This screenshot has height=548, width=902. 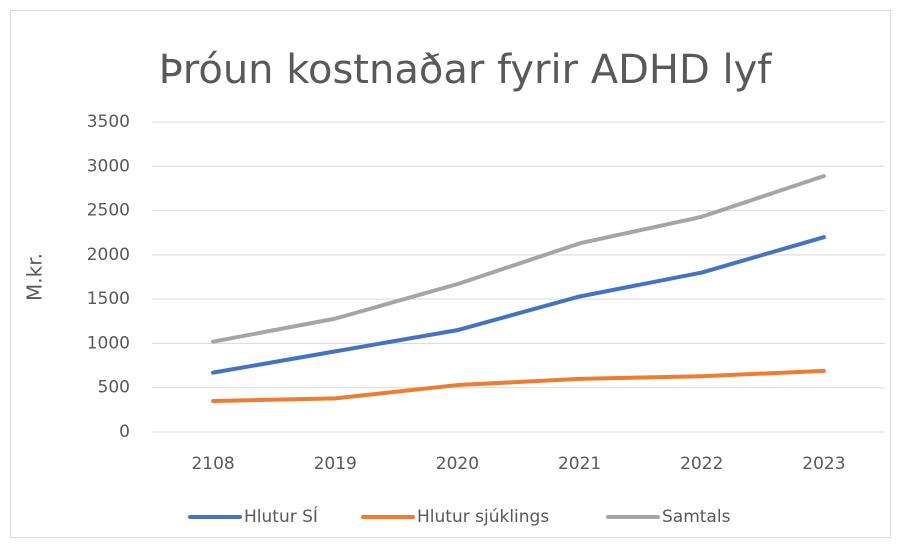 I want to click on chart-title: Þróun kostnaðar fyrir ADHD lyf, so click(x=466, y=70).